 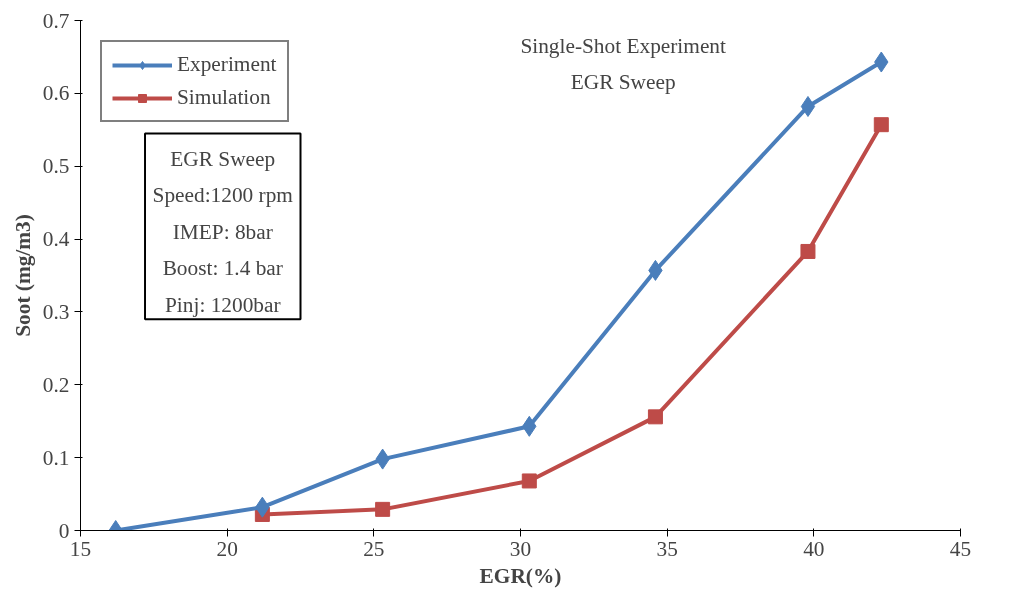 I want to click on y-tick-label: 0.6, so click(x=56, y=93).